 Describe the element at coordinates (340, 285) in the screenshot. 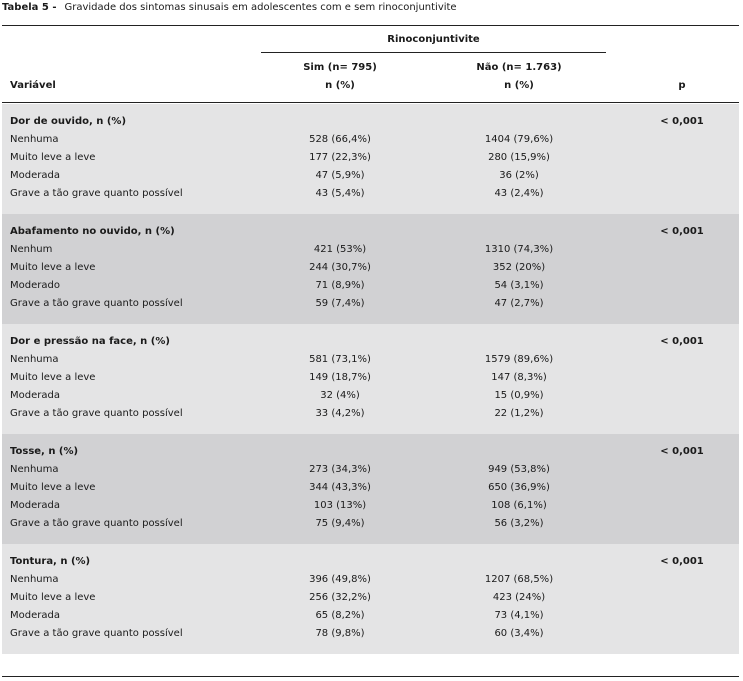

I see `cell-sim: 71 (8,9%)` at that location.